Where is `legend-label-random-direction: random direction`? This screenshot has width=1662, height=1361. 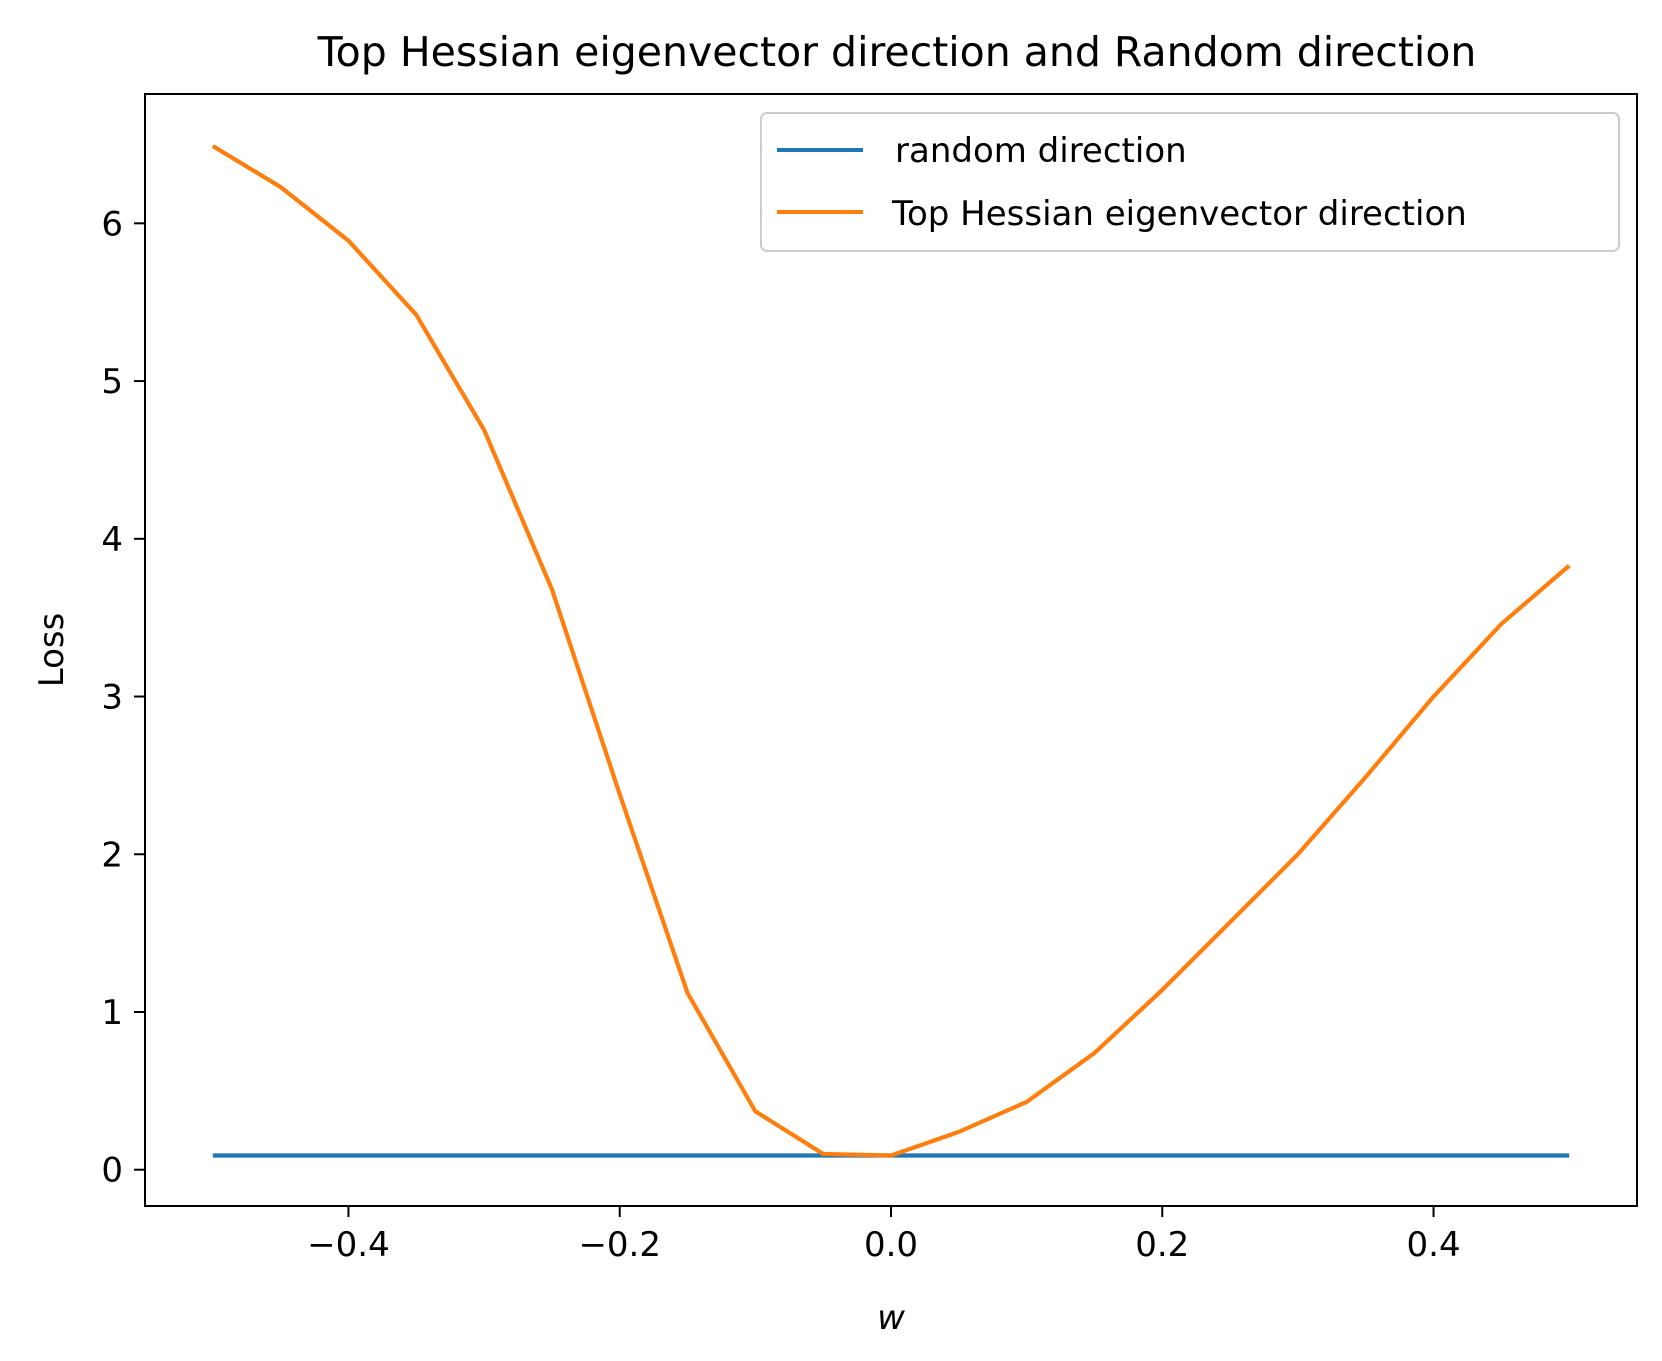
legend-label-random-direction: random direction is located at coordinates (1041, 151).